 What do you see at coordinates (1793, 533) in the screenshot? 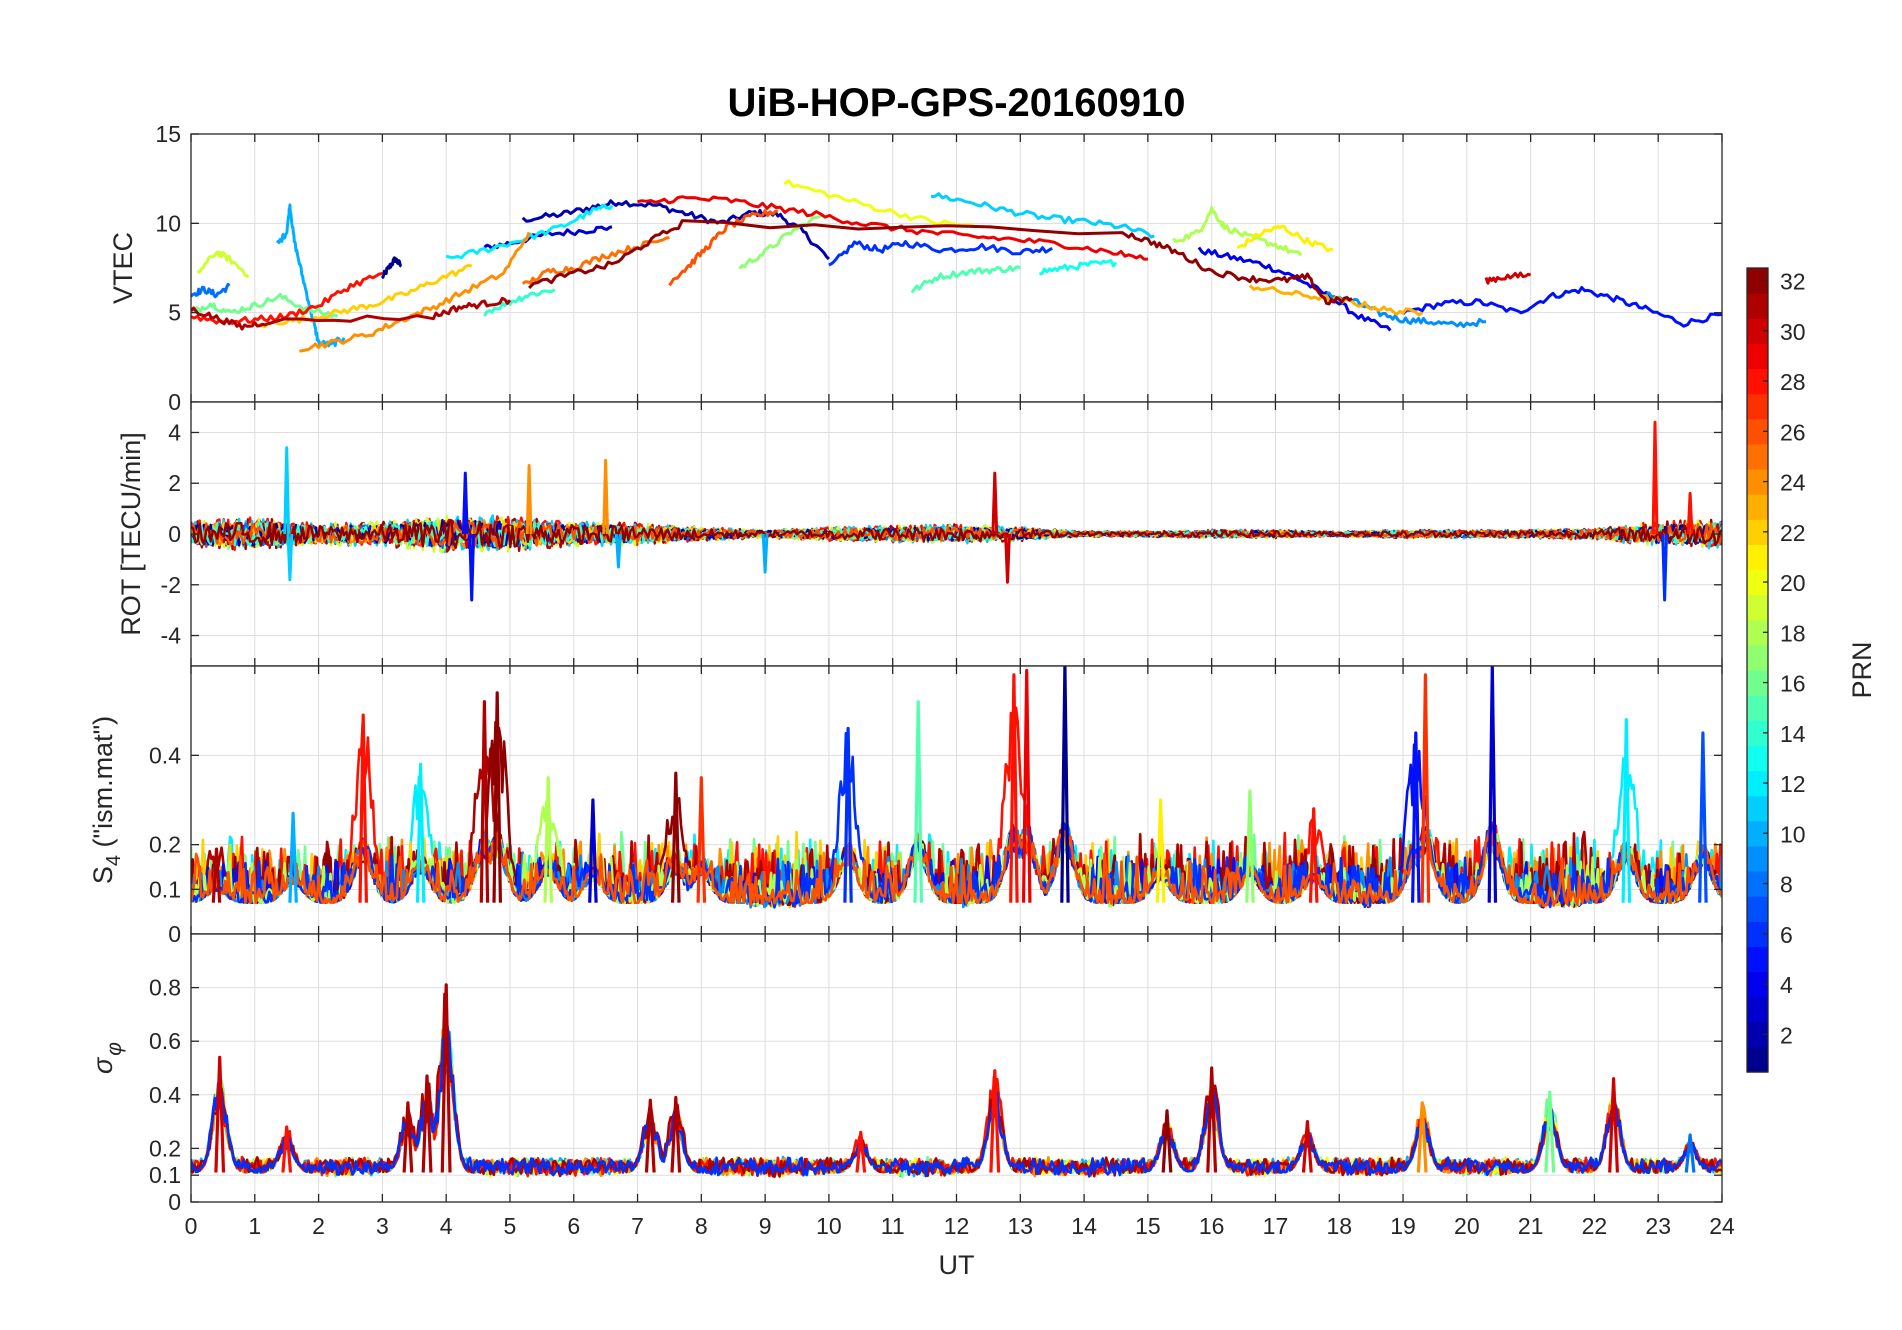
I see `colorbar-tick-label: 22` at bounding box center [1793, 533].